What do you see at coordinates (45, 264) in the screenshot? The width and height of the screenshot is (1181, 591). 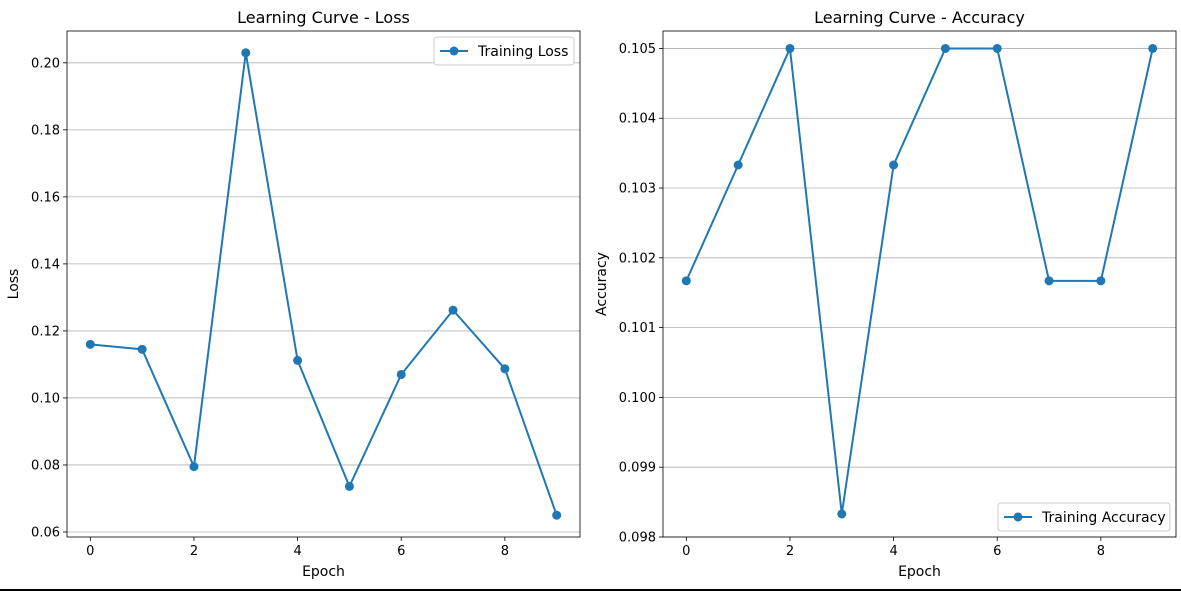 I see `y-tick-label: 0.14` at bounding box center [45, 264].